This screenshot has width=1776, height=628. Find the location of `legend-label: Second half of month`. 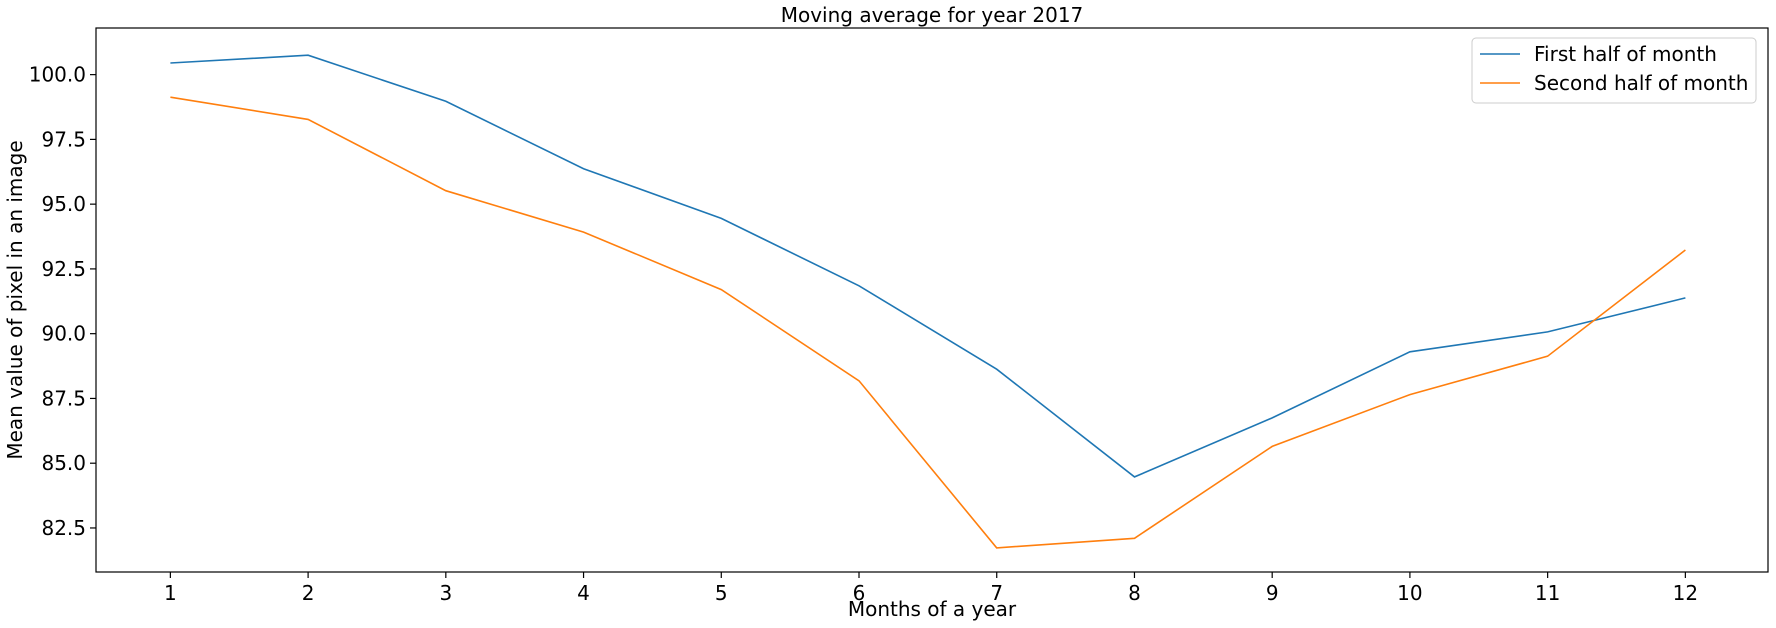

legend-label: Second half of month is located at coordinates (1641, 83).